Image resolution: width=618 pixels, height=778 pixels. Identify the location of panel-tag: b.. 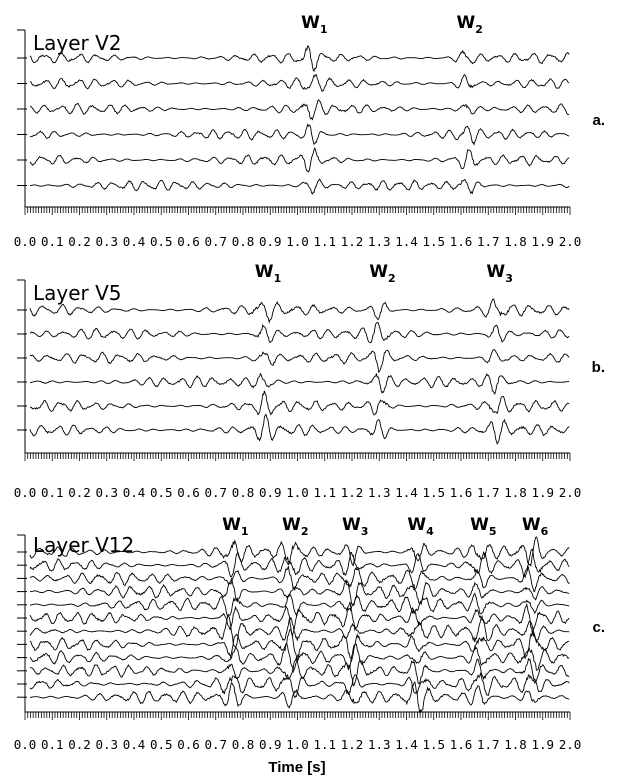
(598, 367).